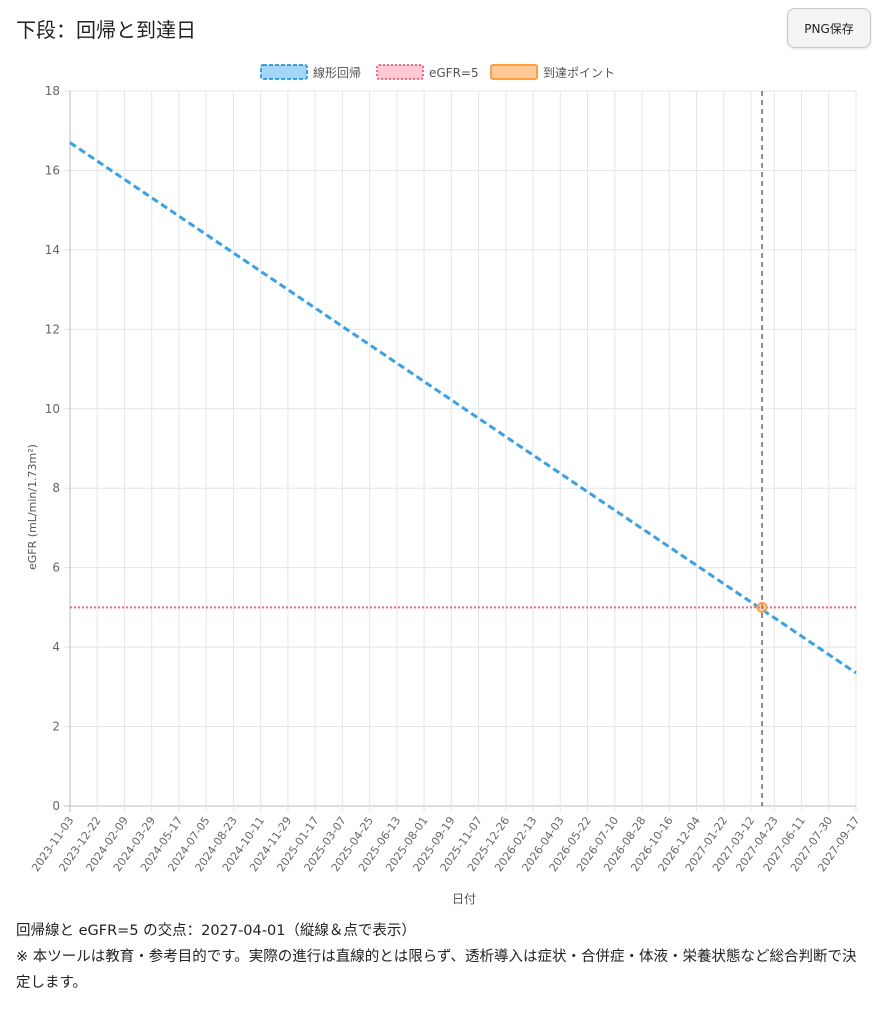  Describe the element at coordinates (32, 507) in the screenshot. I see `y-axis-title: eGFR (mL/min/1.73m²)` at that location.